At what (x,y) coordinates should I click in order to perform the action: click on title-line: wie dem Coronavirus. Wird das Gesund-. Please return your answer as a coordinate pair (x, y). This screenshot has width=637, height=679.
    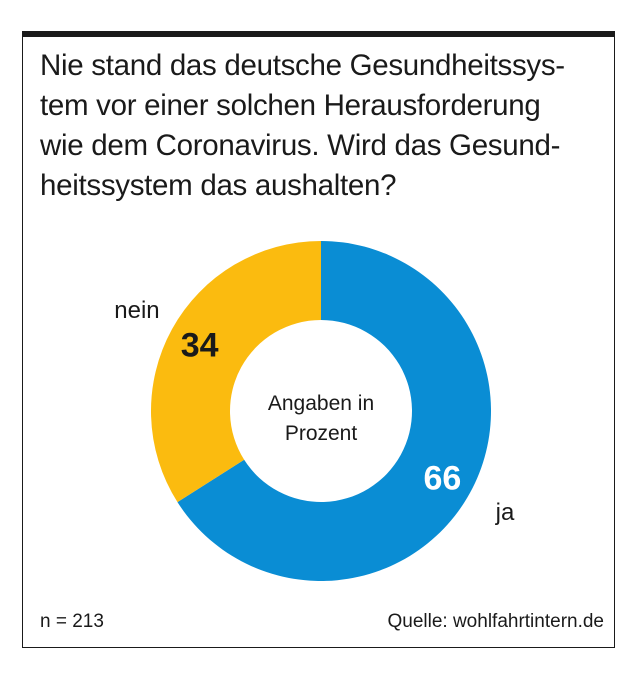
    Looking at the image, I should click on (300, 145).